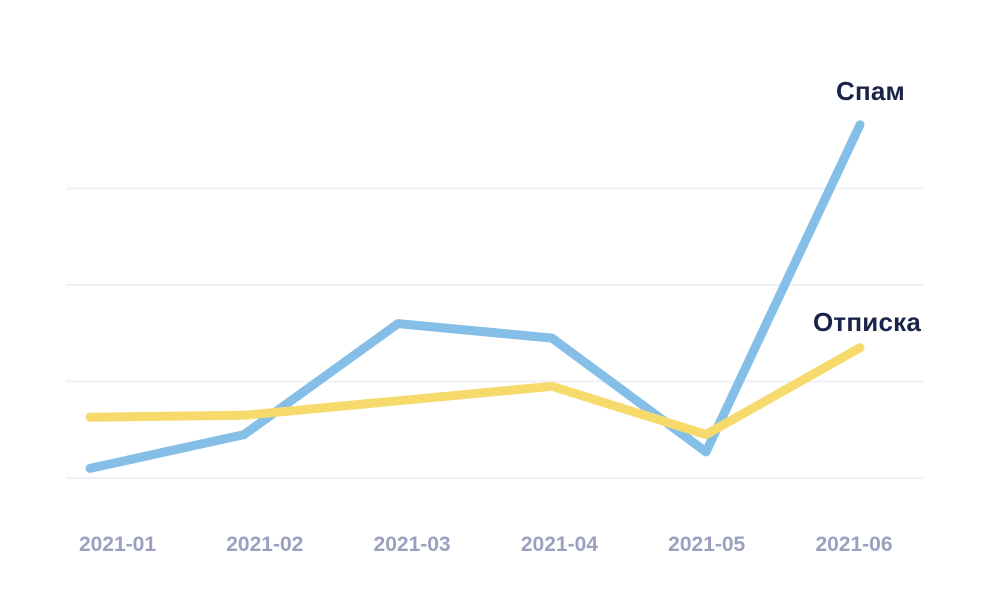  I want to click on x-tick-label: 2021-02, so click(264, 544).